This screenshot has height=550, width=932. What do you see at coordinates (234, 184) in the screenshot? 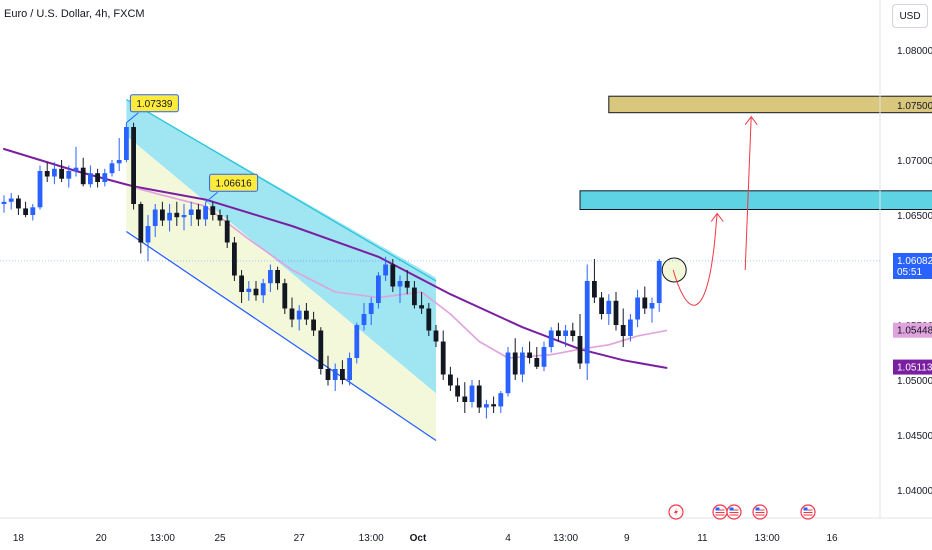
I see `callout-label: 1.06616` at bounding box center [234, 184].